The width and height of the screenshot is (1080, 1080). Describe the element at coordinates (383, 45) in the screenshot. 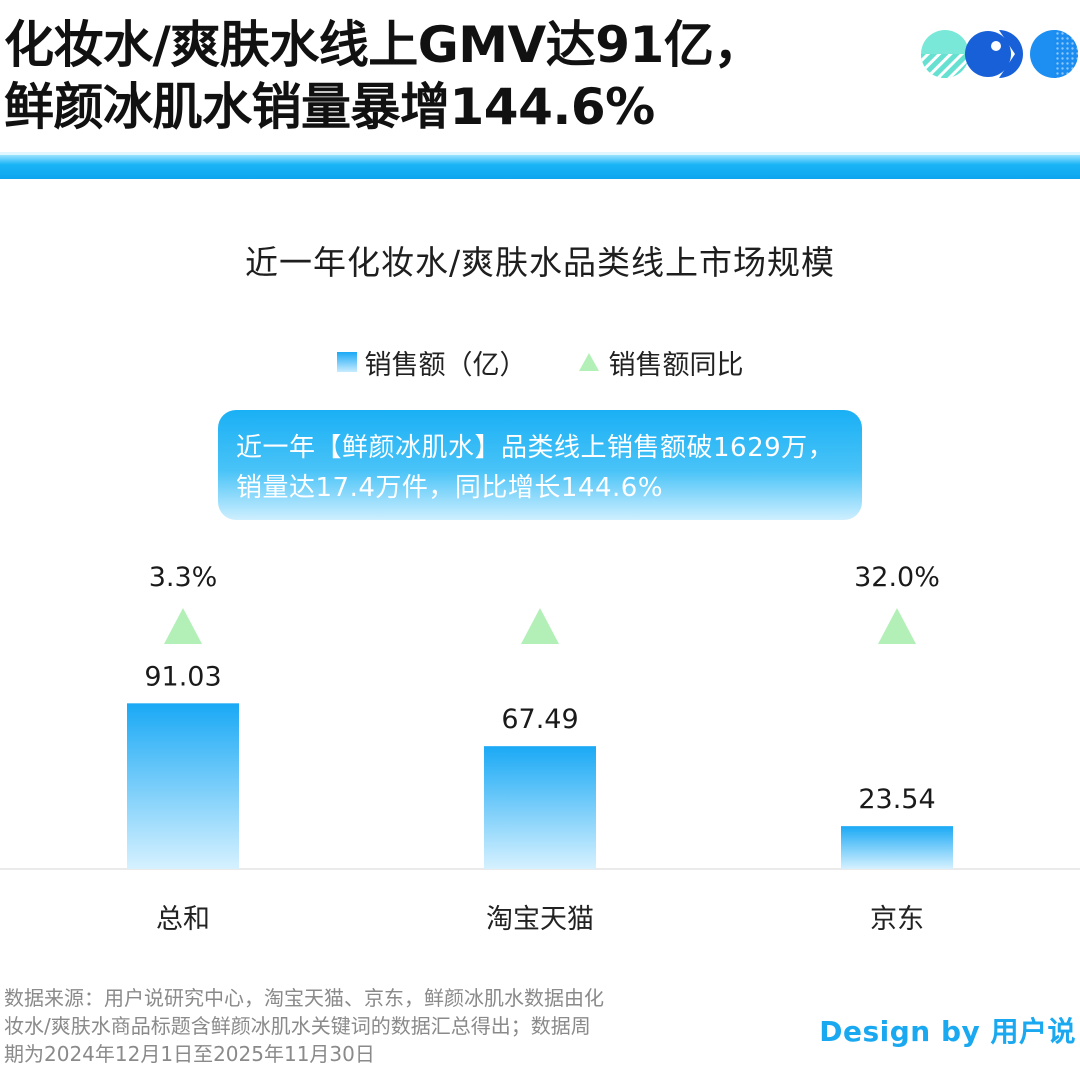

I see `headline-line-1: 化妆水/爽肤水线上GMV达91亿，` at that location.